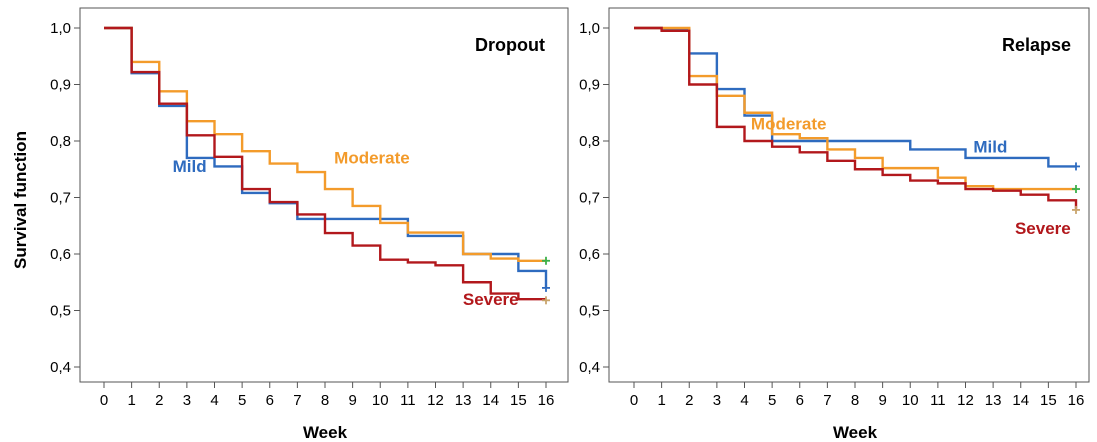 This screenshot has width=1097, height=442. Describe the element at coordinates (270, 400) in the screenshot. I see `dropout-x-tick-label: 6` at that location.